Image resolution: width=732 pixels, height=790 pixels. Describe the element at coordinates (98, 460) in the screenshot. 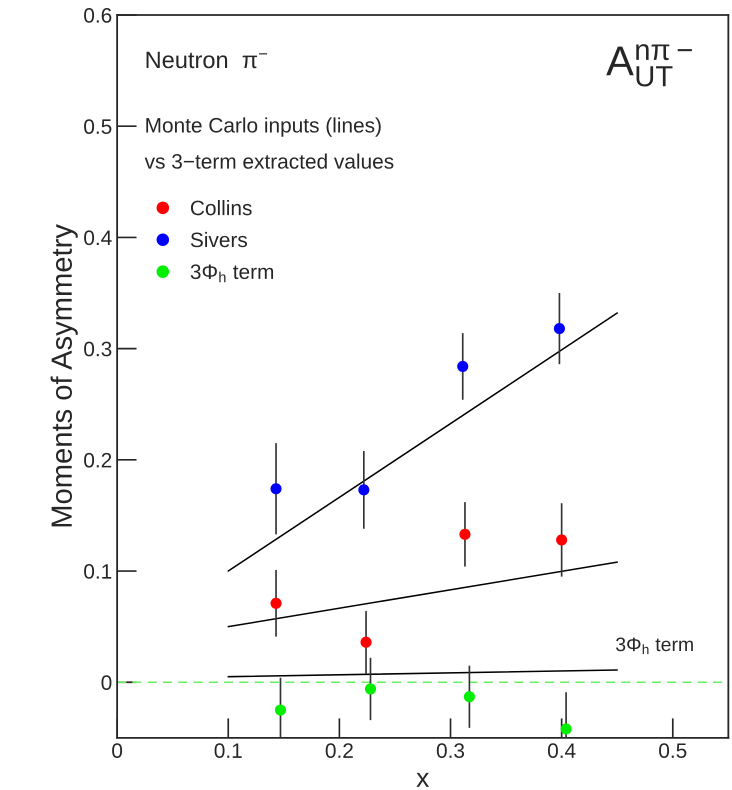

I see `y-tick-label: 0.2` at that location.